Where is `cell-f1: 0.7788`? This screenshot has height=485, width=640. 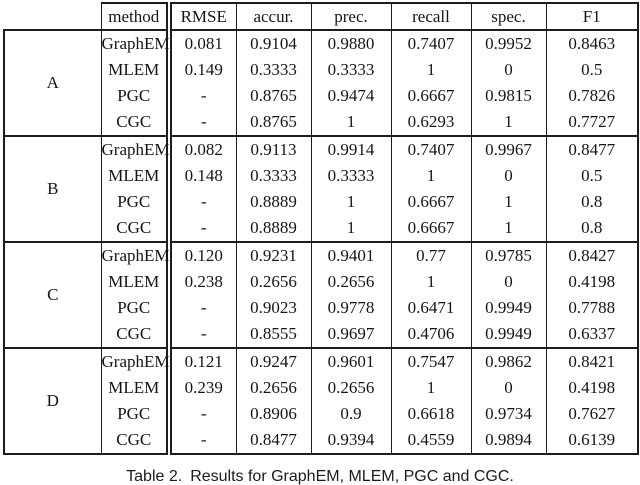
cell-f1: 0.7788 is located at coordinates (592, 308).